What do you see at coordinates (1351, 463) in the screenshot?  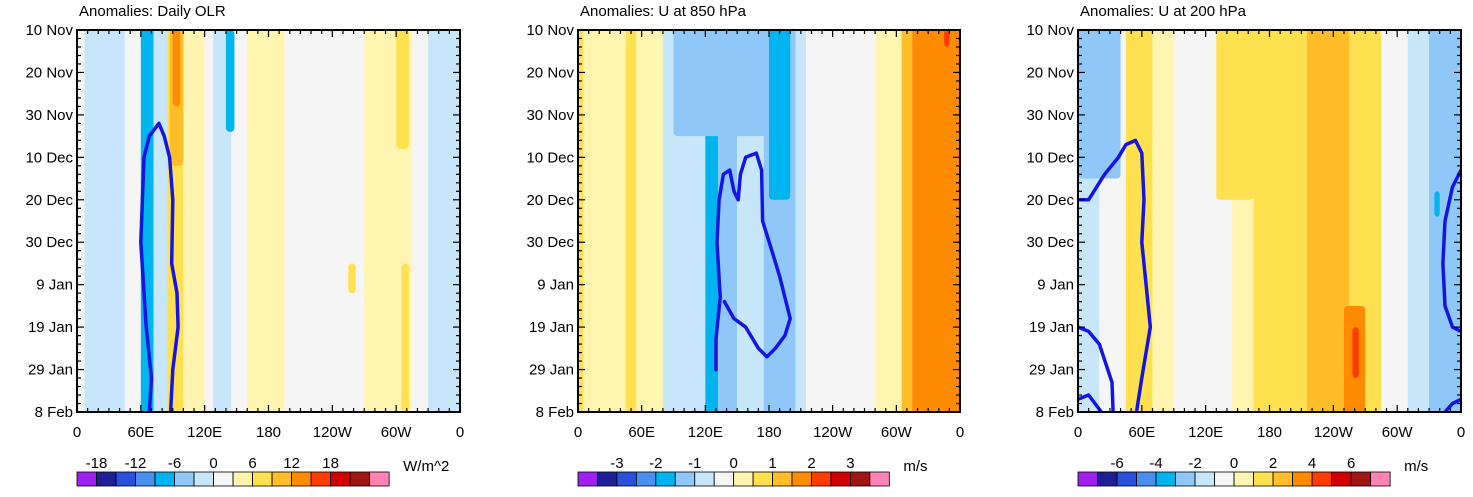 I see `colorbar-label: 6` at bounding box center [1351, 463].